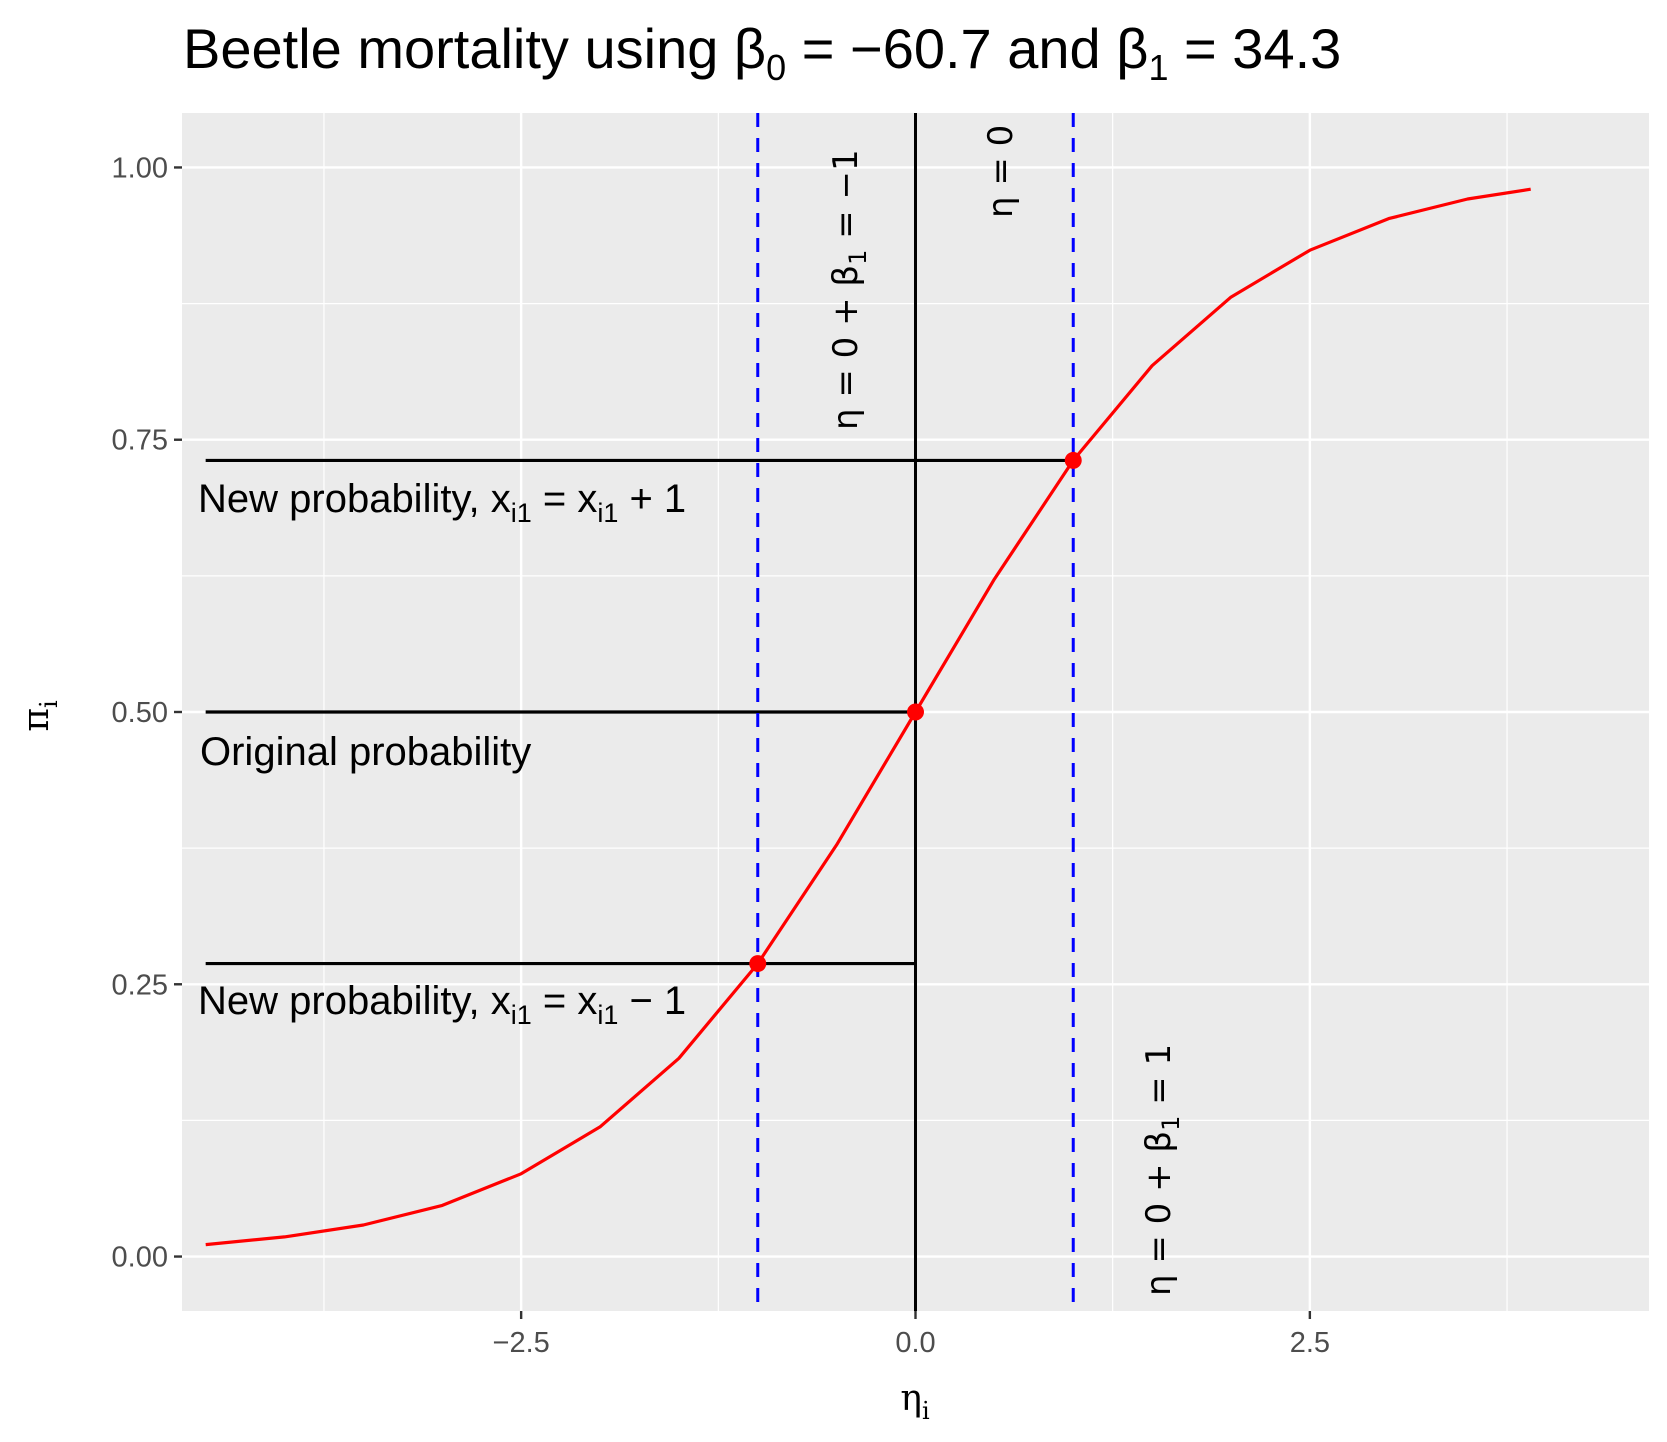  I want to click on x-axis-title: ηi, so click(915, 1401).